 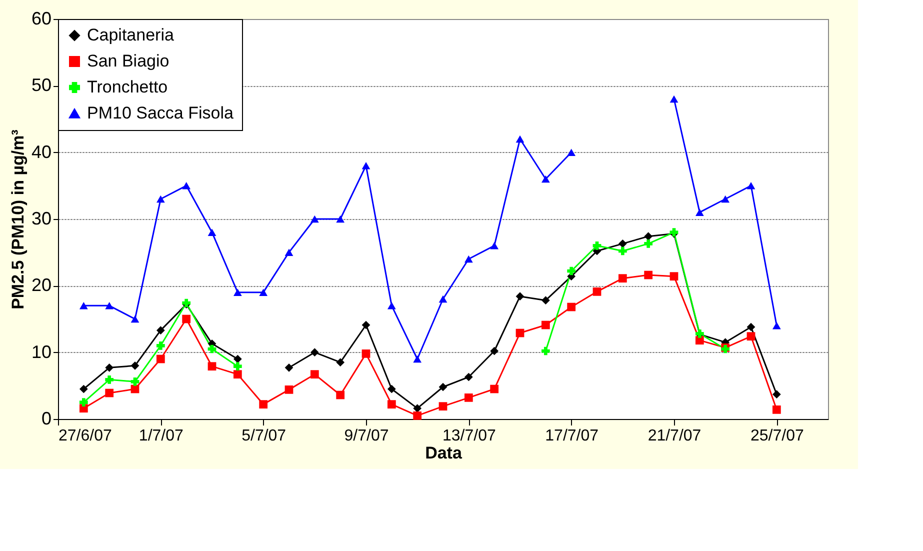 I want to click on legend-label: Capitaneria, so click(x=130, y=35).